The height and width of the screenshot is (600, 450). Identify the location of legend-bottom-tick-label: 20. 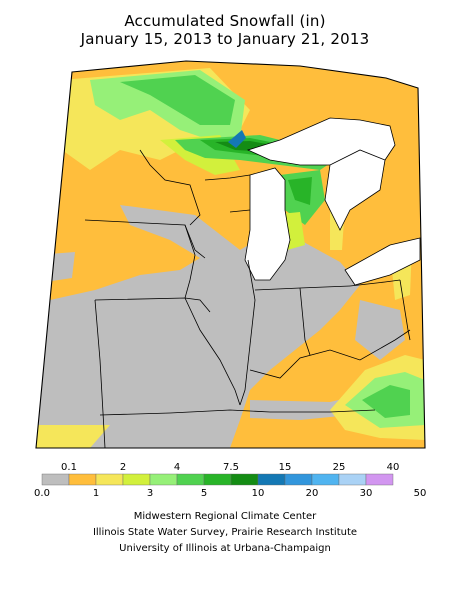
(312, 493).